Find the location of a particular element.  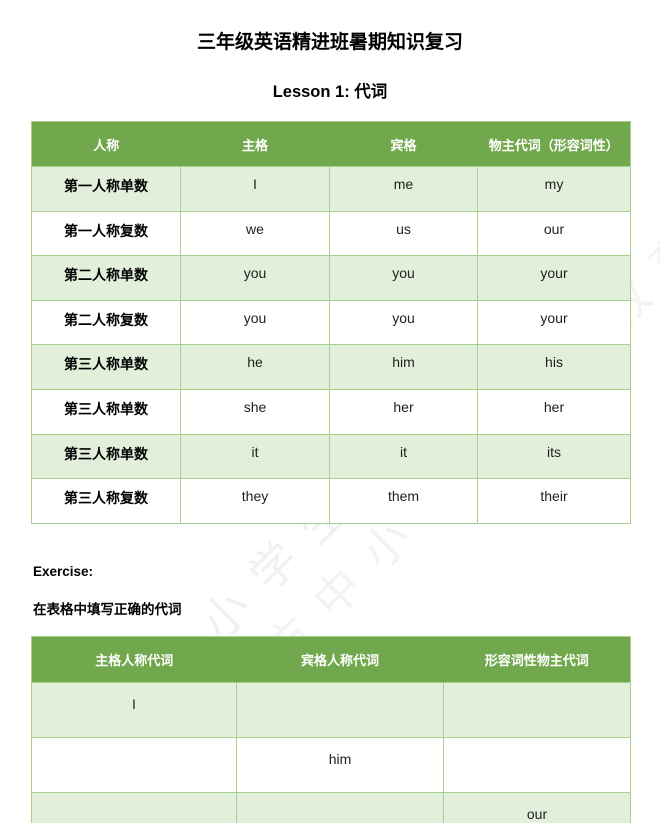

table-row: him is located at coordinates (331, 765).